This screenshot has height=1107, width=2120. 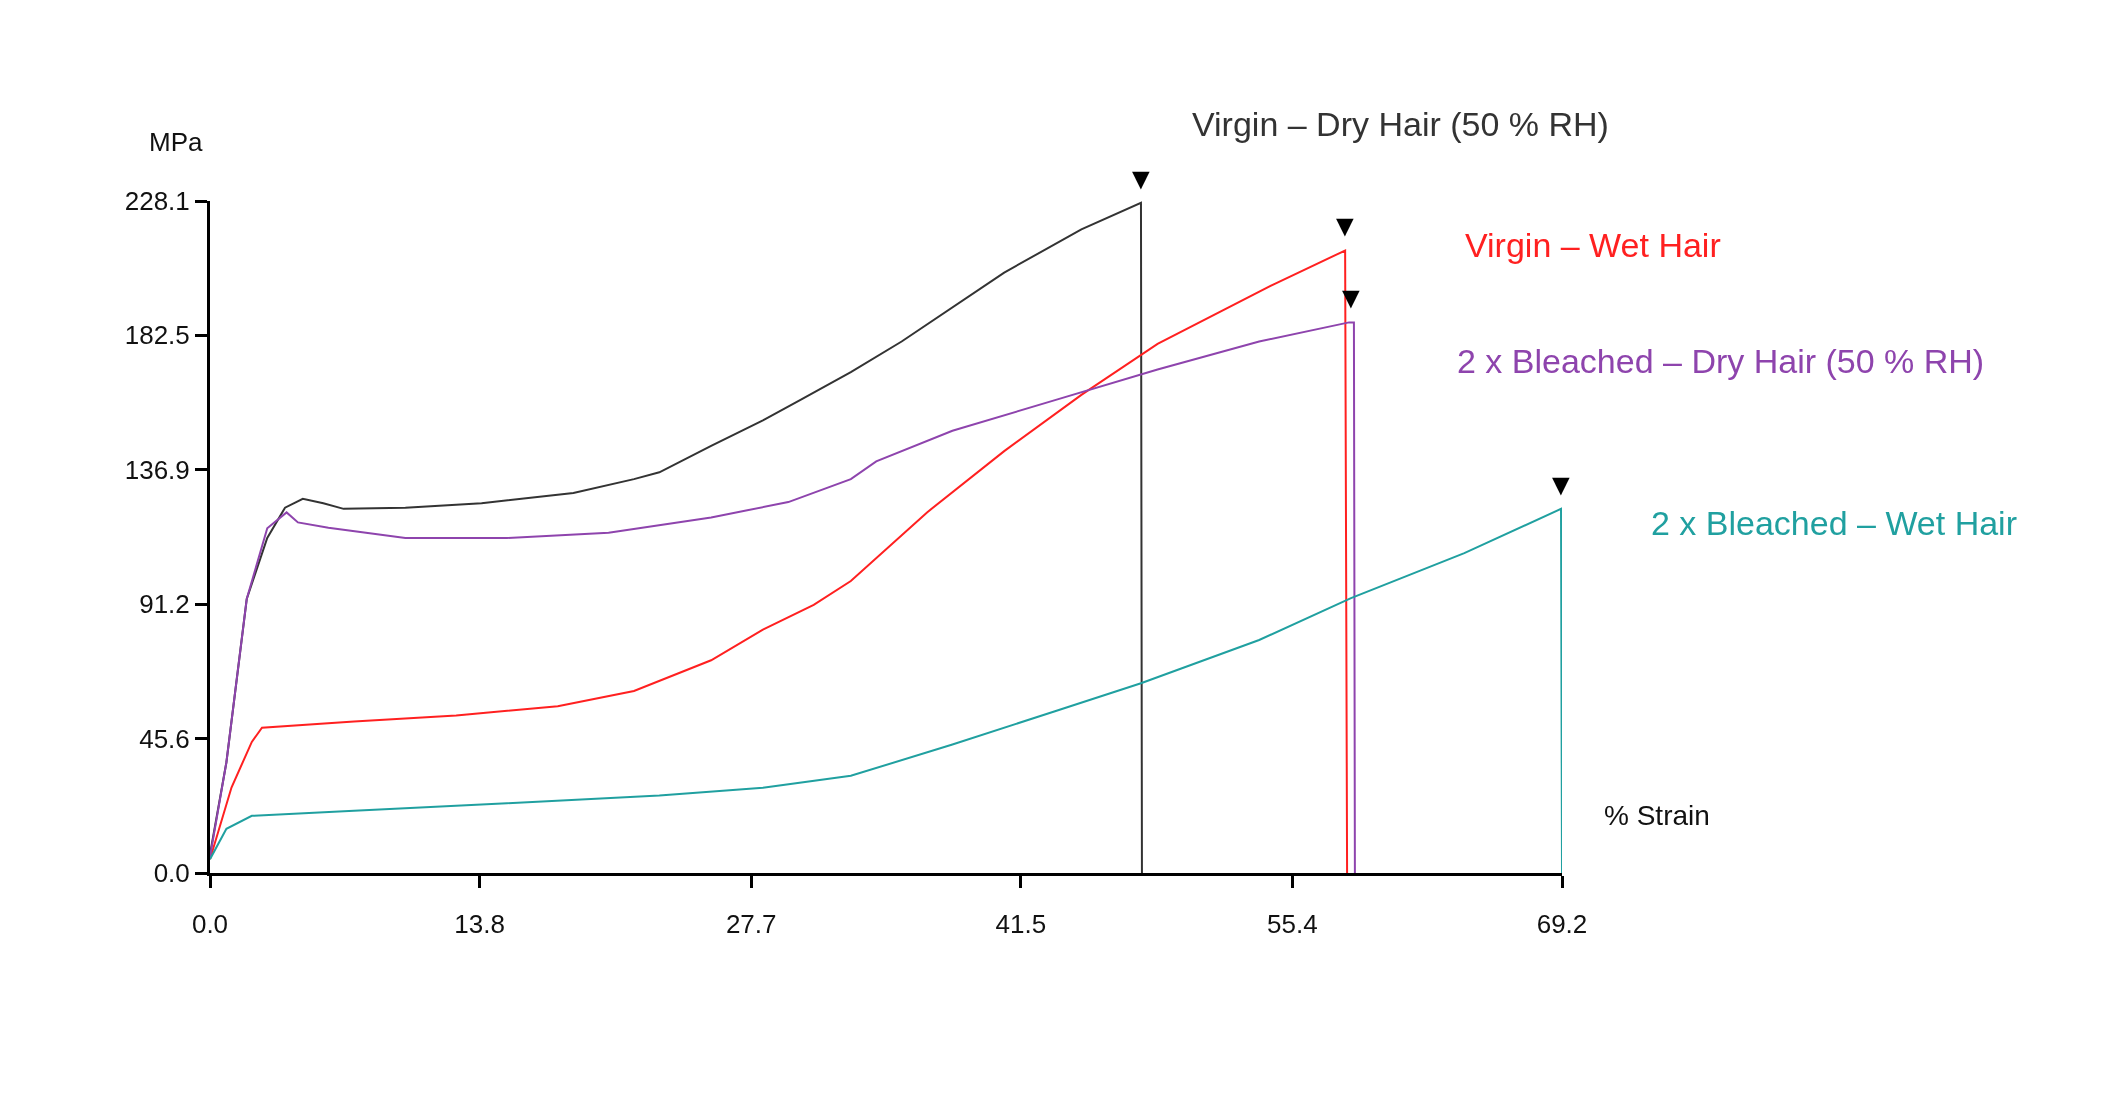 What do you see at coordinates (1400, 124) in the screenshot?
I see `text: Virgin – Dry Hair (50 % RH)` at bounding box center [1400, 124].